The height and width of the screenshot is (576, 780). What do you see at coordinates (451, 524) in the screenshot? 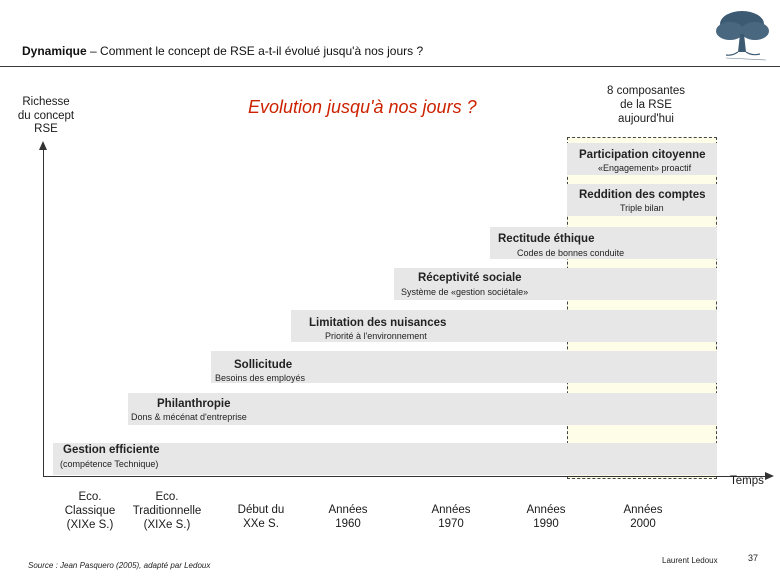
I see `period-line: 1970` at bounding box center [451, 524].